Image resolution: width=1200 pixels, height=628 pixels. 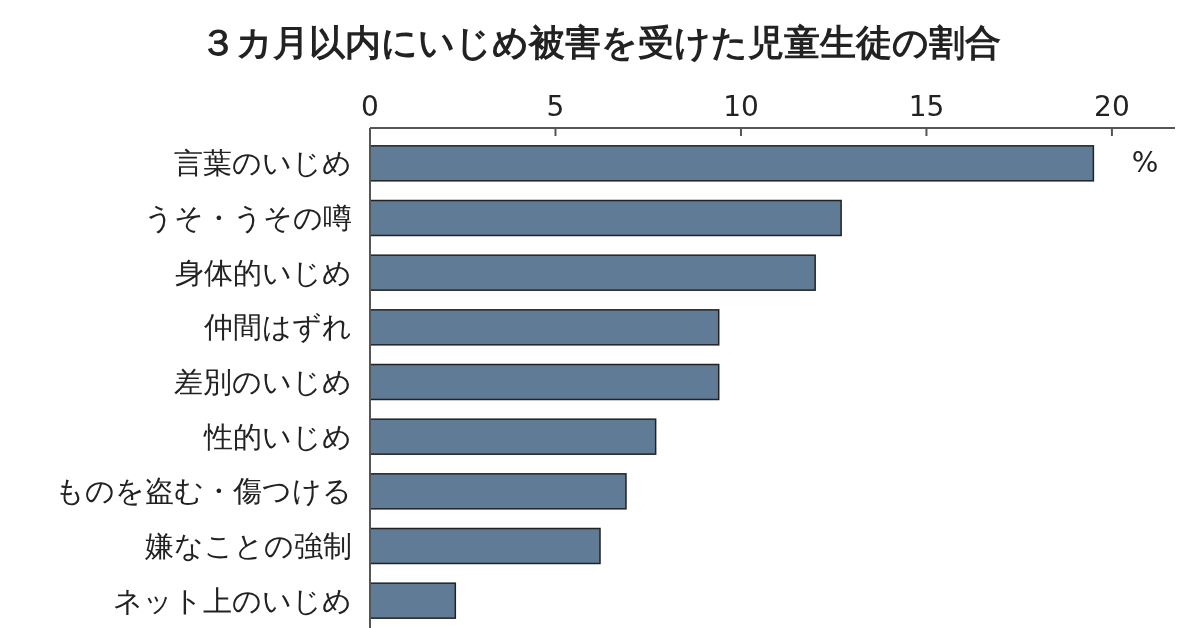 I want to click on x-tick-label: 20, so click(x=1112, y=106).